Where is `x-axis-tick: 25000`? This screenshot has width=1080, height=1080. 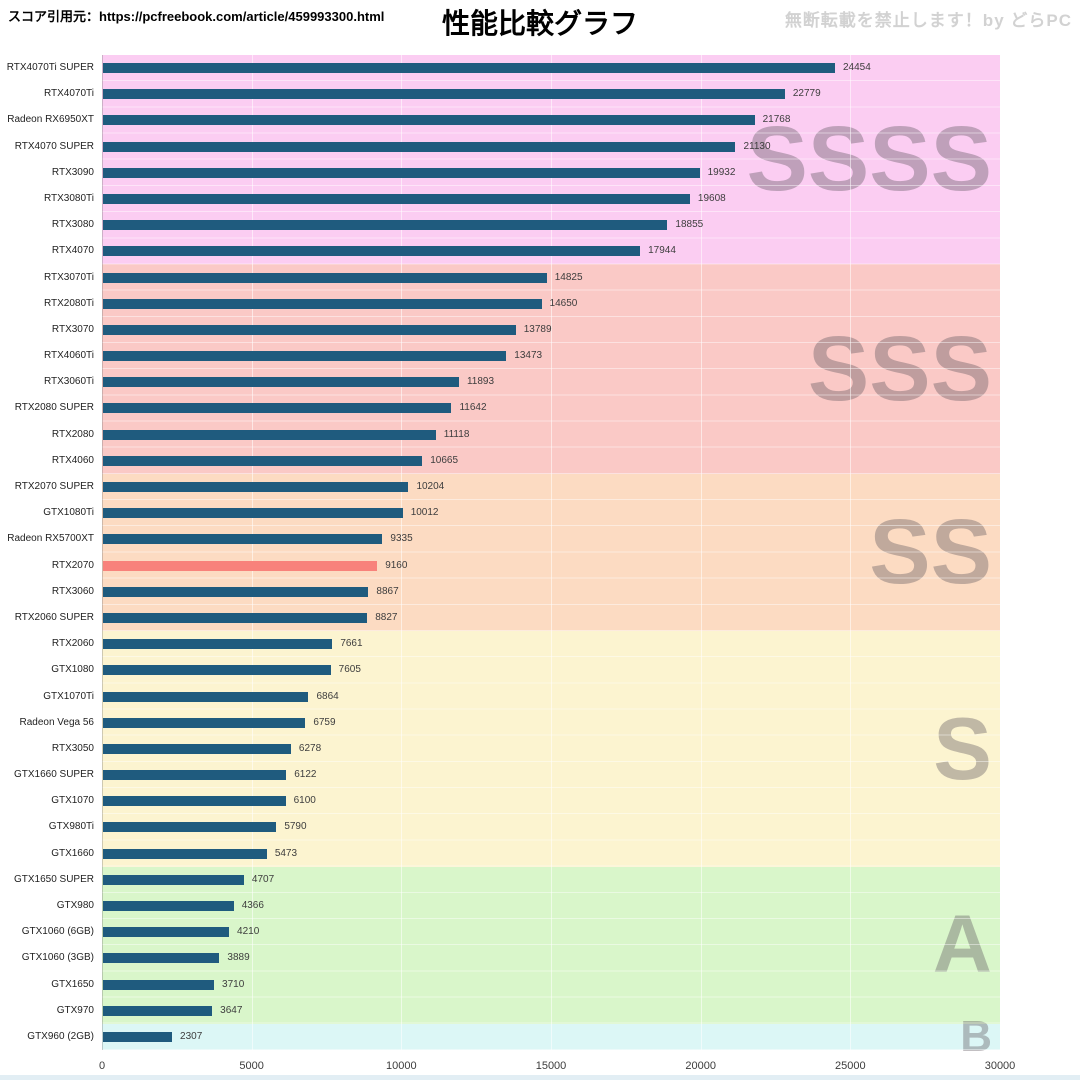
x-axis-tick: 25000 is located at coordinates (850, 1066).